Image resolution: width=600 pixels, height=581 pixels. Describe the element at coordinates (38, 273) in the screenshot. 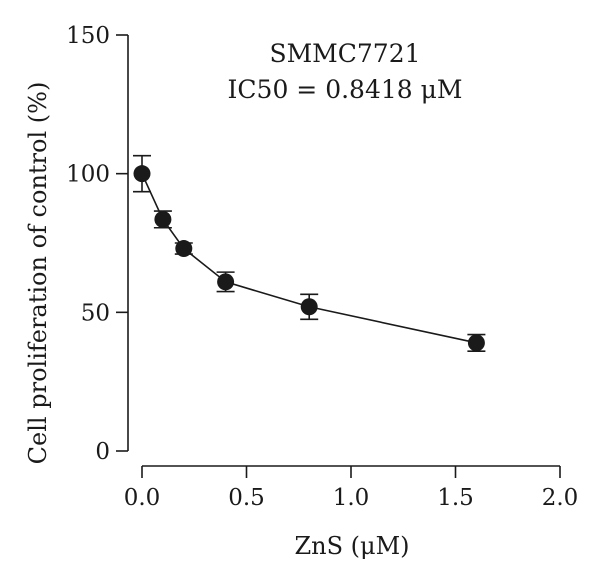

I see `y-axis-title: Cell proliferation of control (%)` at that location.